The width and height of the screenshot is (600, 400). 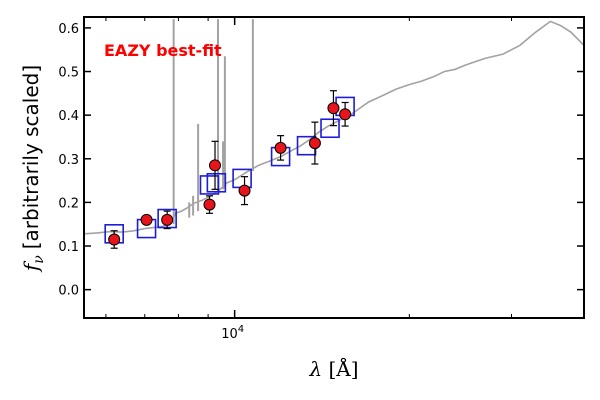 I want to click on x-tick-label: 104, so click(x=232, y=333).